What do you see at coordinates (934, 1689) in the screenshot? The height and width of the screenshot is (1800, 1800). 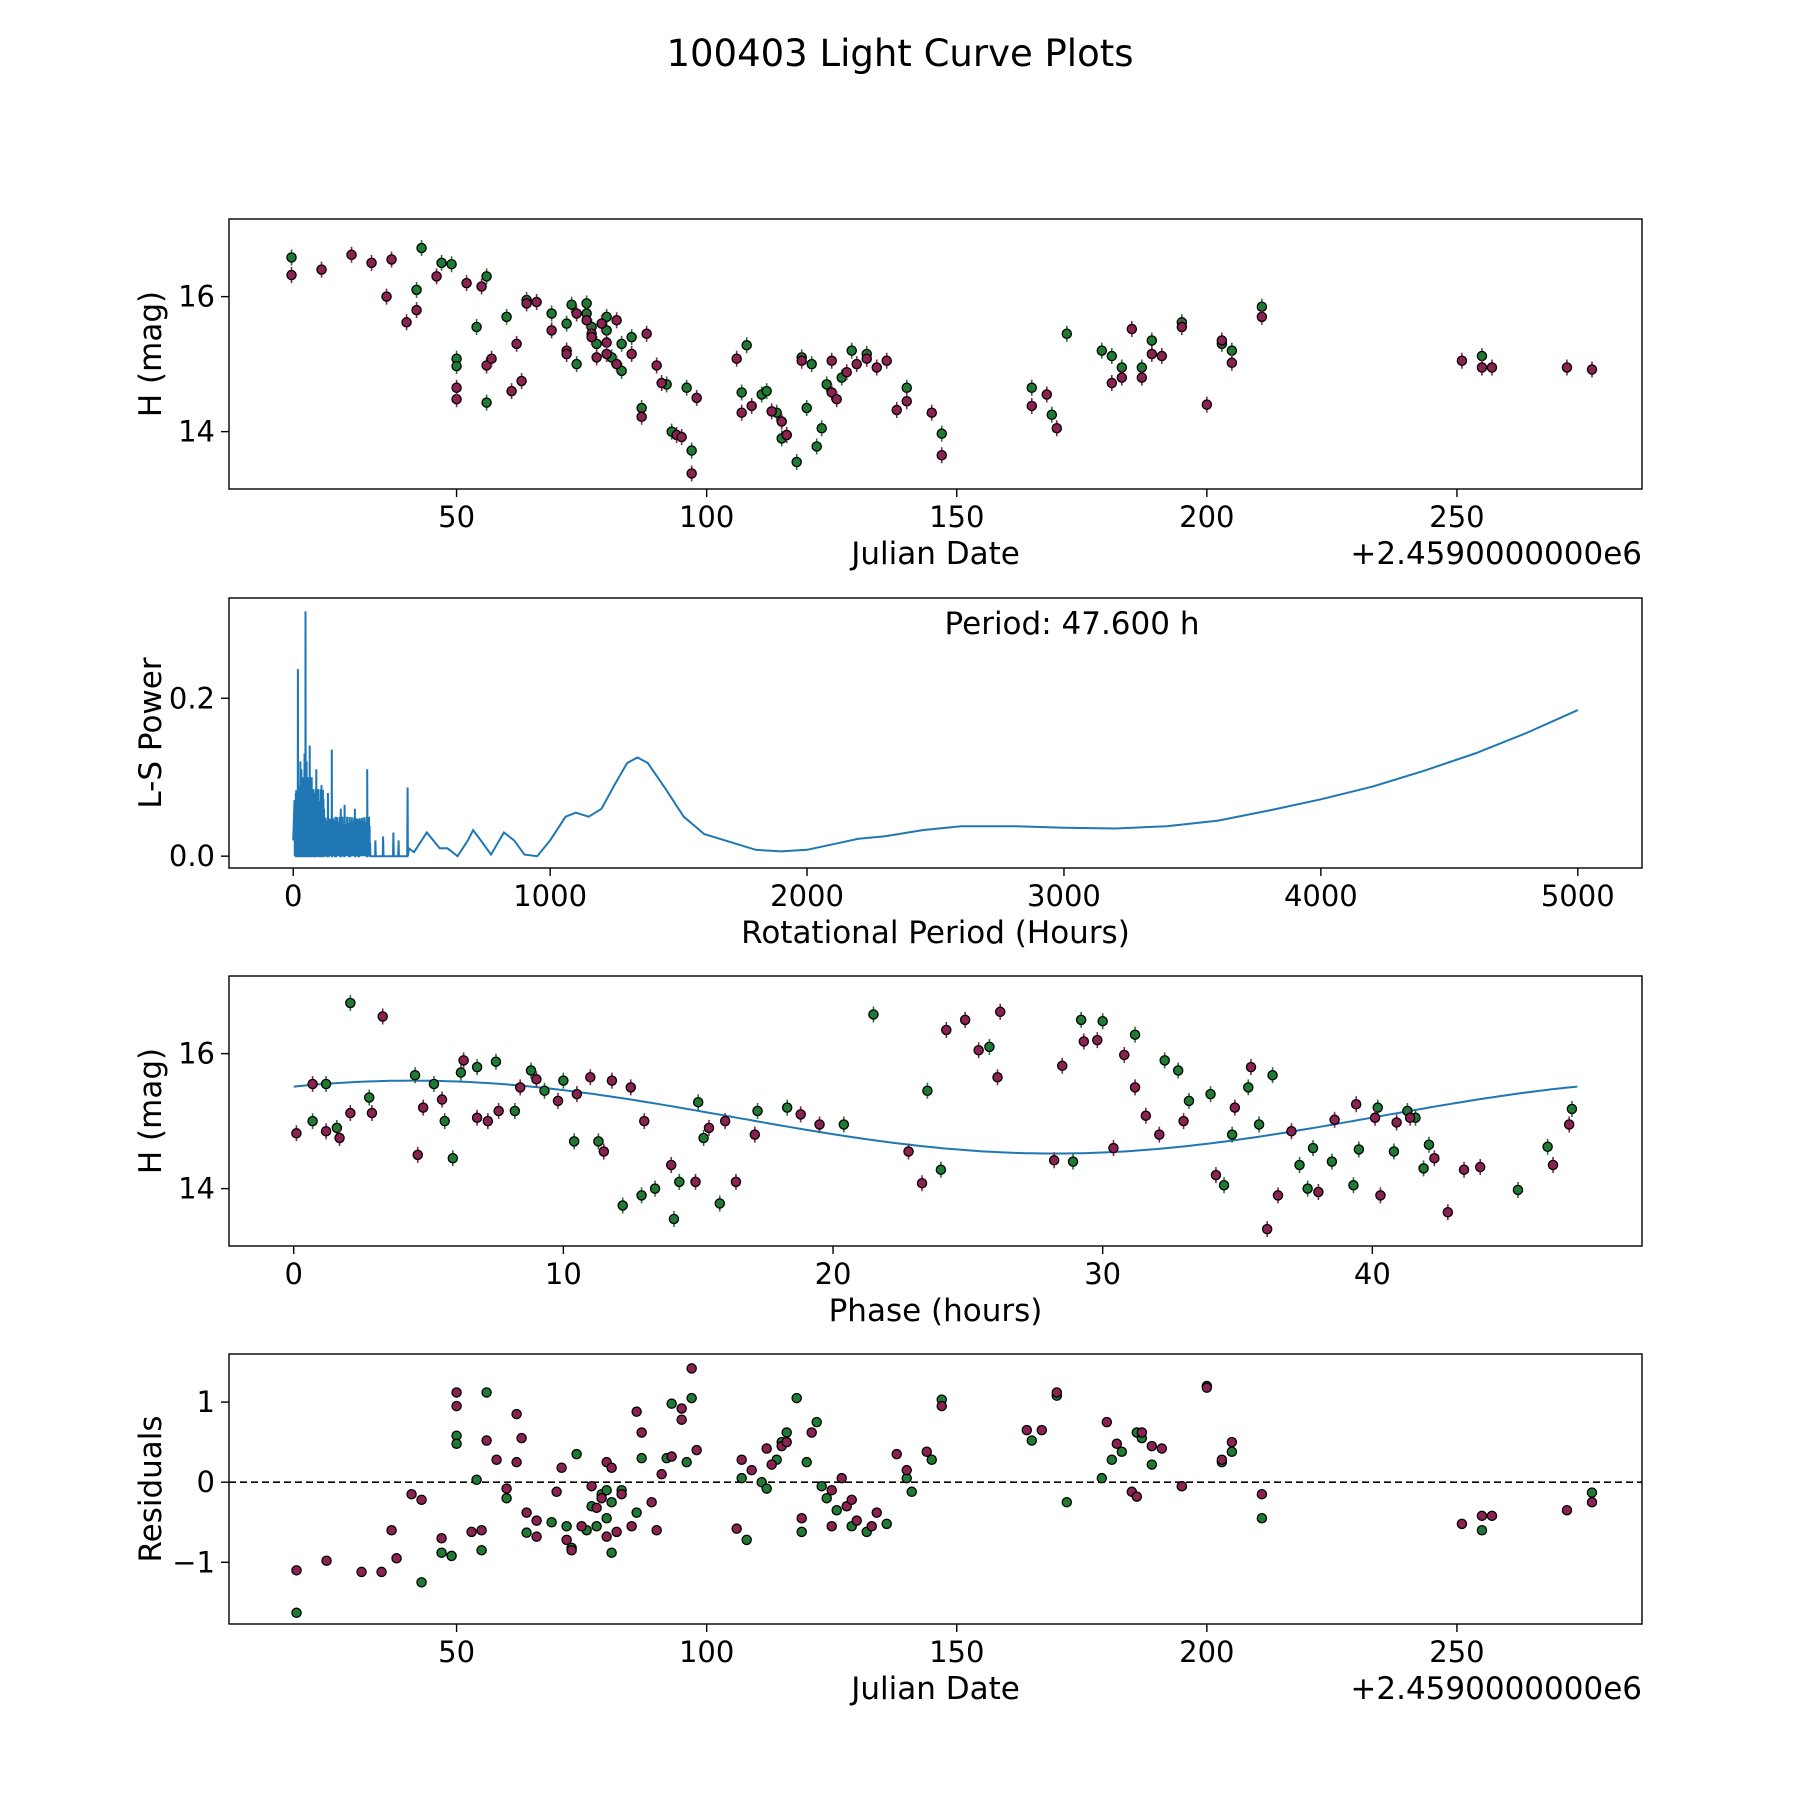 I see `residuals-xlabel: Julian Date` at bounding box center [934, 1689].